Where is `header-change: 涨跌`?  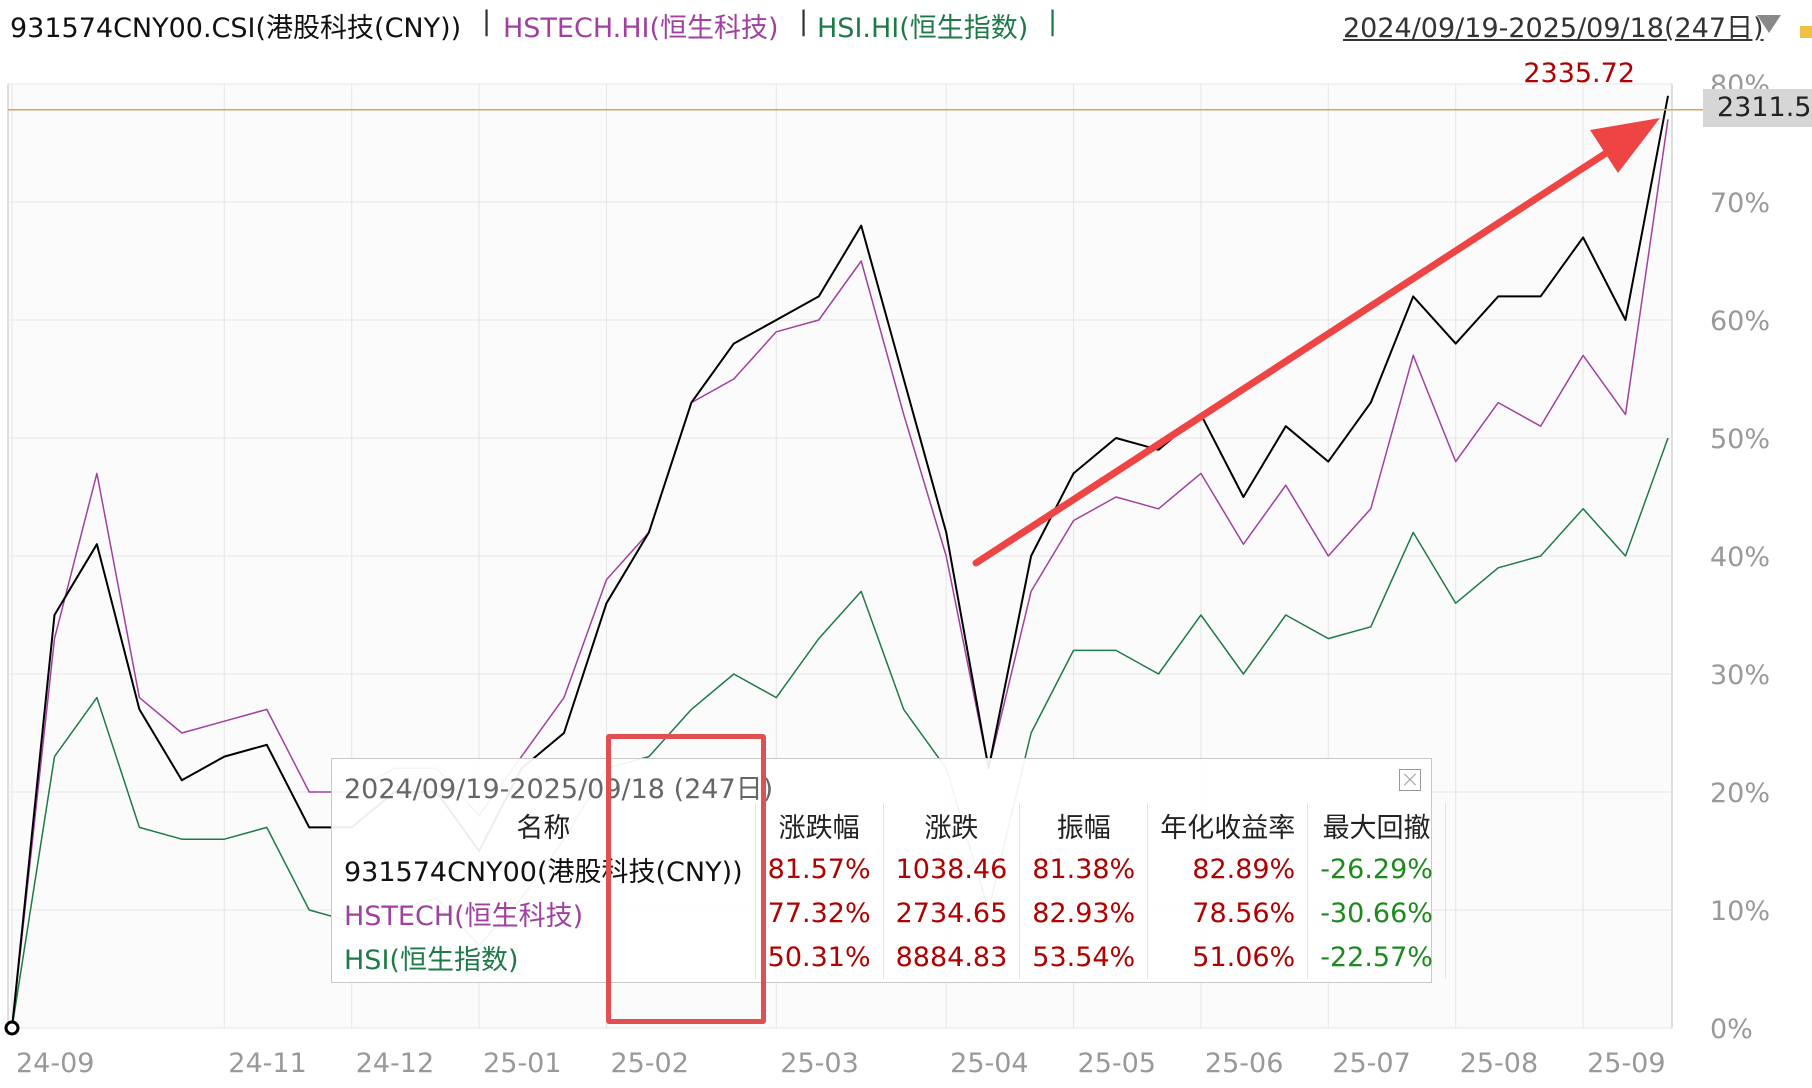
header-change: 涨跌 is located at coordinates (952, 825).